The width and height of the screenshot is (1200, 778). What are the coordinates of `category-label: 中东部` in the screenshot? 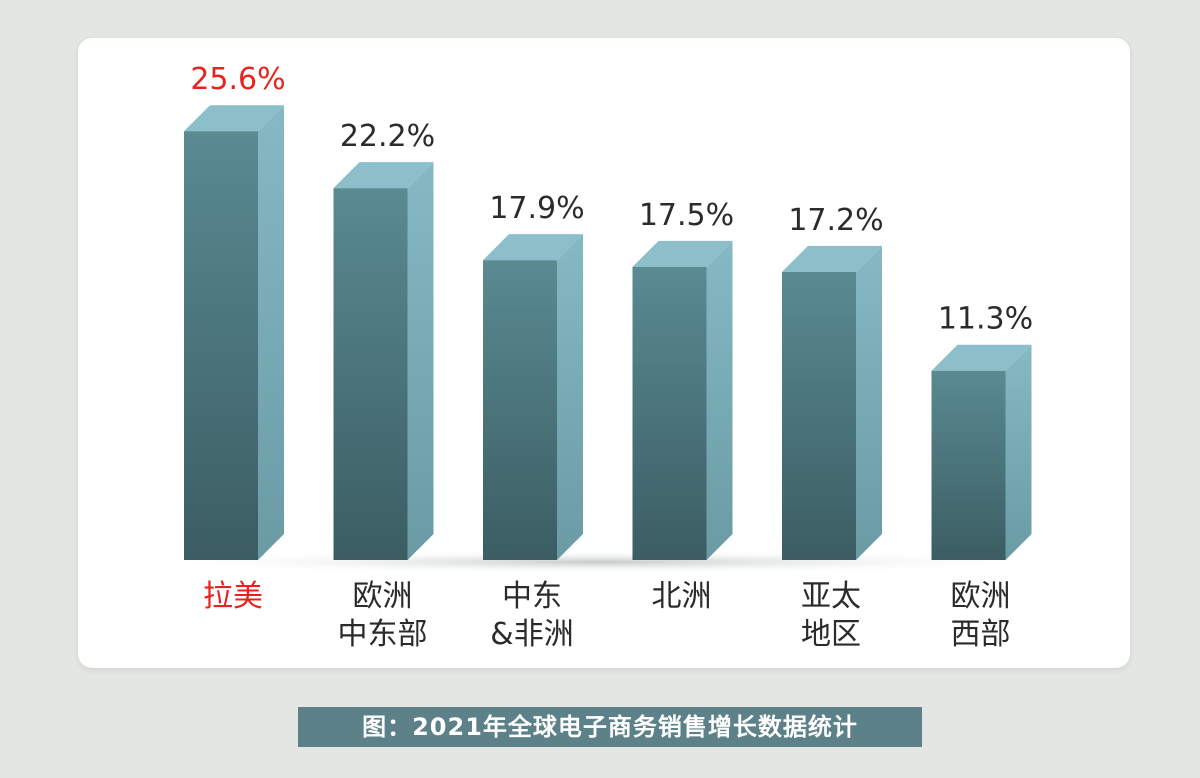 It's located at (383, 634).